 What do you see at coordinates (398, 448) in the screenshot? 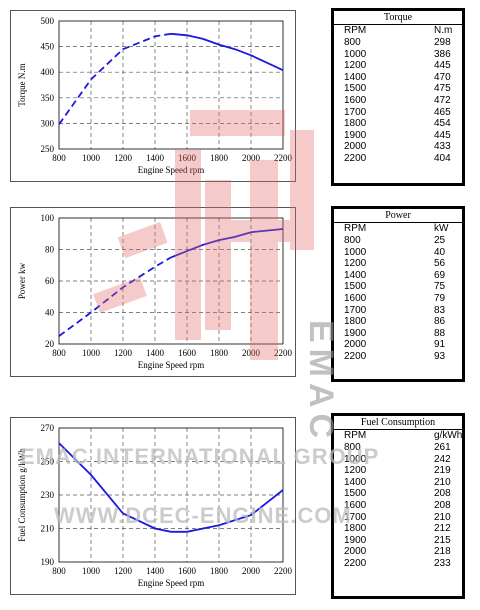
I see `table-row: 800 261` at bounding box center [398, 448].